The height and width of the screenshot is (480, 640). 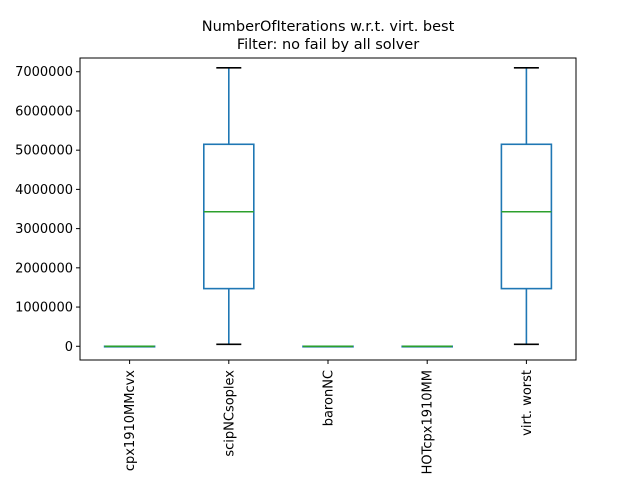 What do you see at coordinates (328, 45) in the screenshot?
I see `chart-title-line2: Filter: no fail by all solver` at bounding box center [328, 45].